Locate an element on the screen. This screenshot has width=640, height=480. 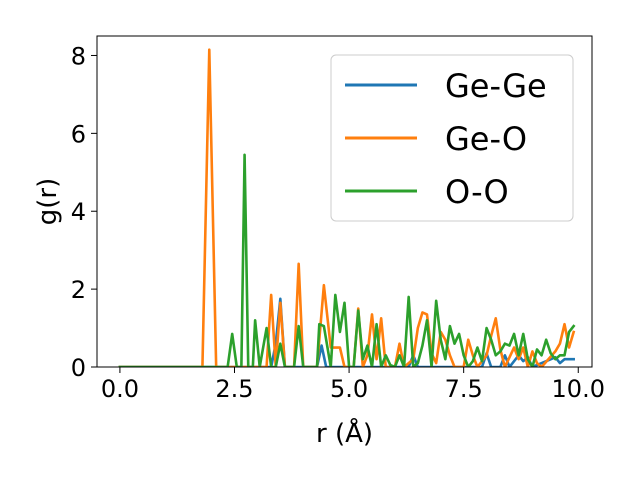
series-line-ge-ge is located at coordinates (346, 332).